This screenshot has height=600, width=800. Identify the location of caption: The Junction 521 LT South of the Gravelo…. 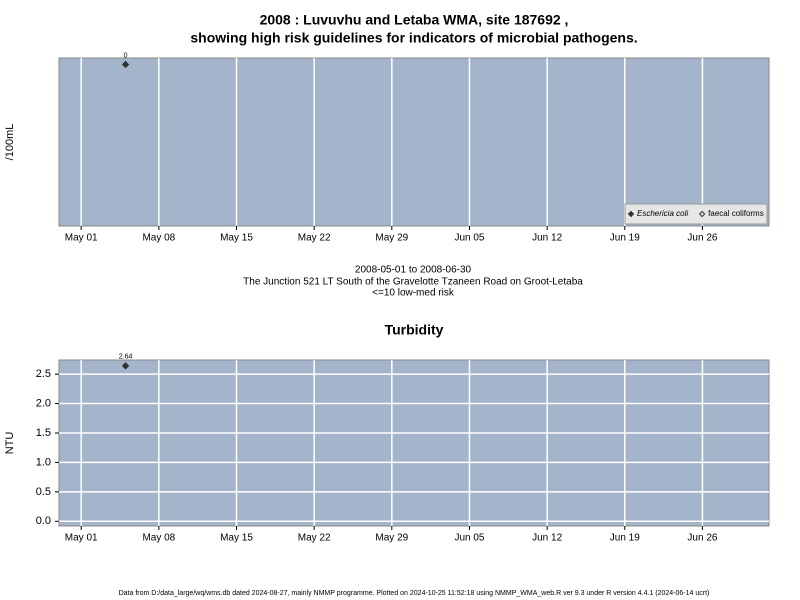
(413, 282).